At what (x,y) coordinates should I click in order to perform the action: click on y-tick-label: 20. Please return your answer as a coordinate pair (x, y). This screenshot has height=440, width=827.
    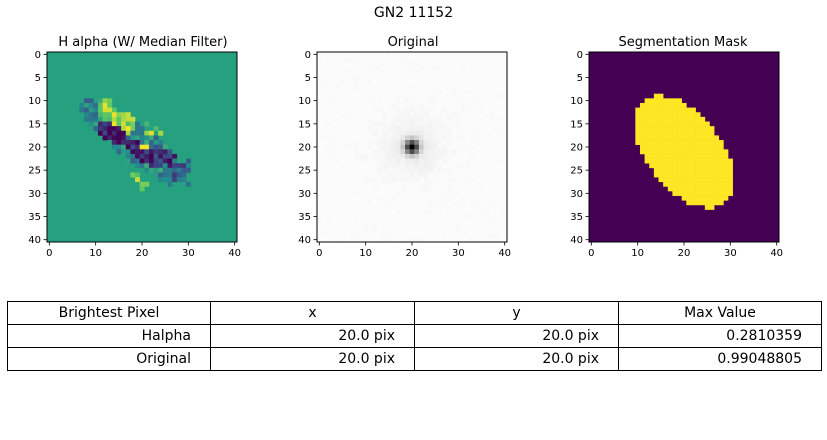
    Looking at the image, I should click on (304, 148).